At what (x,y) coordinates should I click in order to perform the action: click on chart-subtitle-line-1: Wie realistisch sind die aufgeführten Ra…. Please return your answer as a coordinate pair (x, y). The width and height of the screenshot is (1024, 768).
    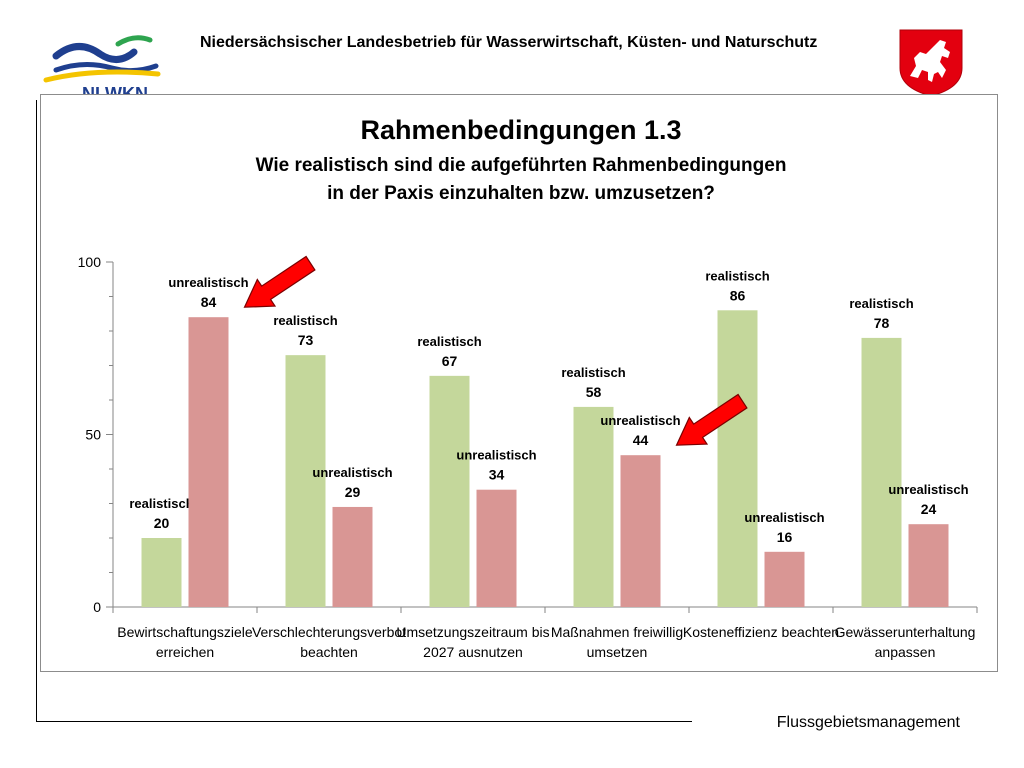
    Looking at the image, I should click on (521, 165).